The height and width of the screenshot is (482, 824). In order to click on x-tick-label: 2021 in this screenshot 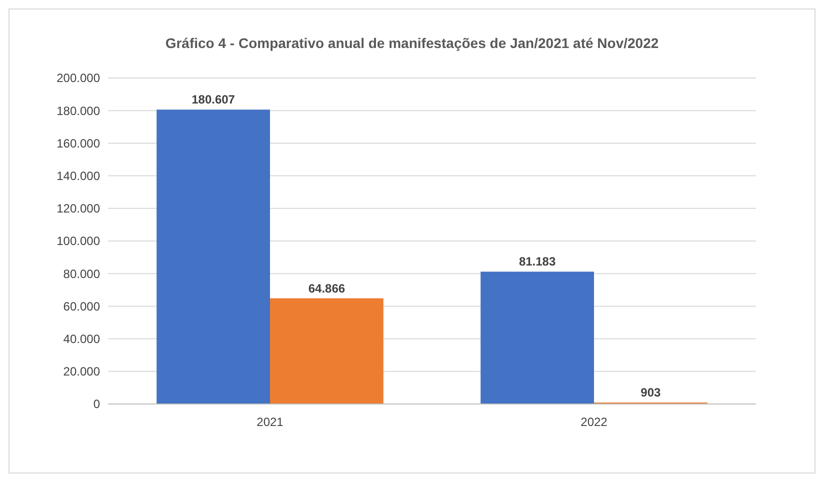, I will do `click(270, 422)`.